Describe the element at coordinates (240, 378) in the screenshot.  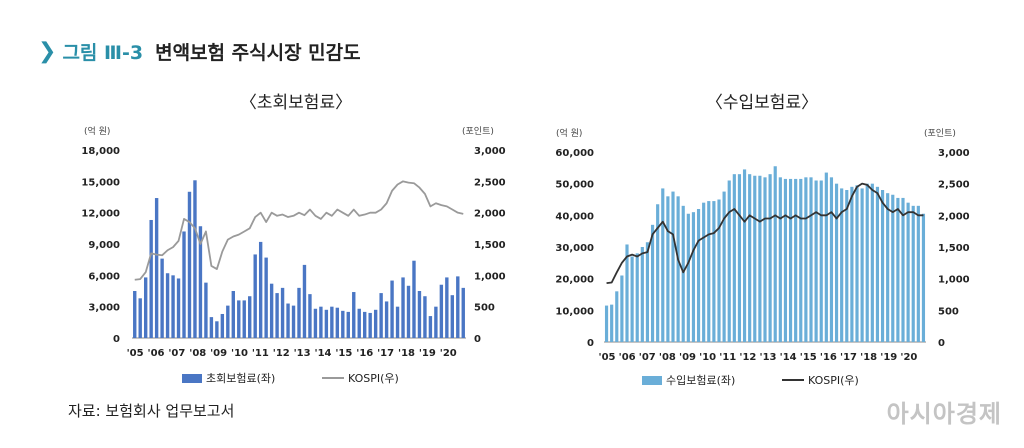
I see `first-premium-legend-bar-label: 초회보험료(좌)` at that location.